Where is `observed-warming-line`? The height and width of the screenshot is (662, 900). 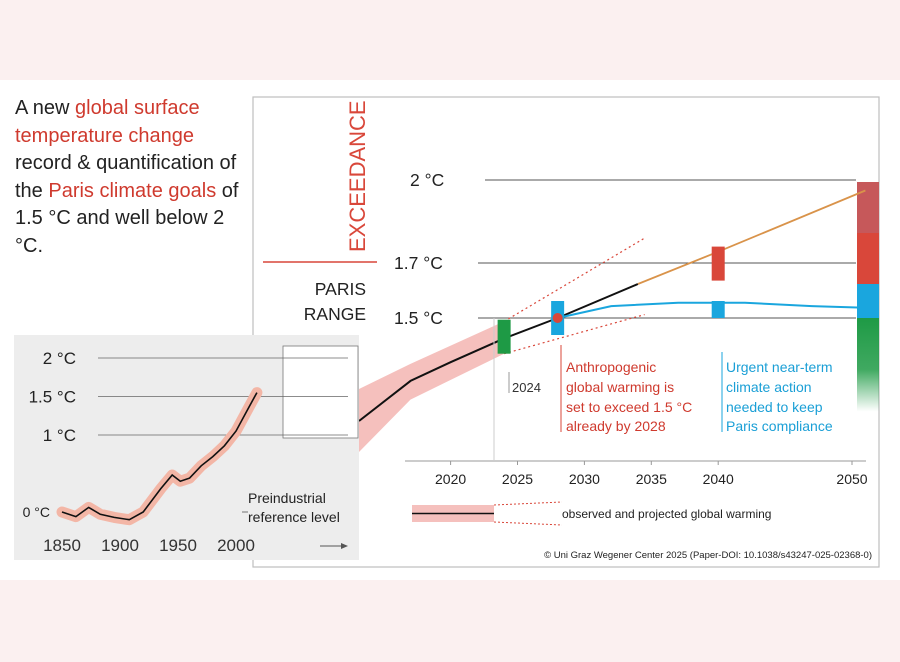 observed-warming-line is located at coordinates (498, 352).